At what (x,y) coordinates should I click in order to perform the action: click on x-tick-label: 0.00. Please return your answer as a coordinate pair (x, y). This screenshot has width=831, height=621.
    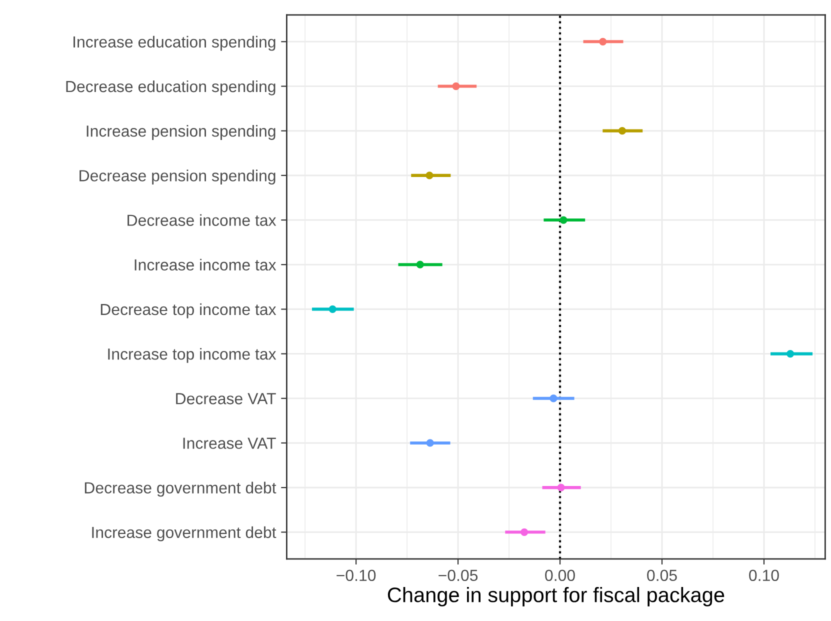
    Looking at the image, I should click on (560, 576).